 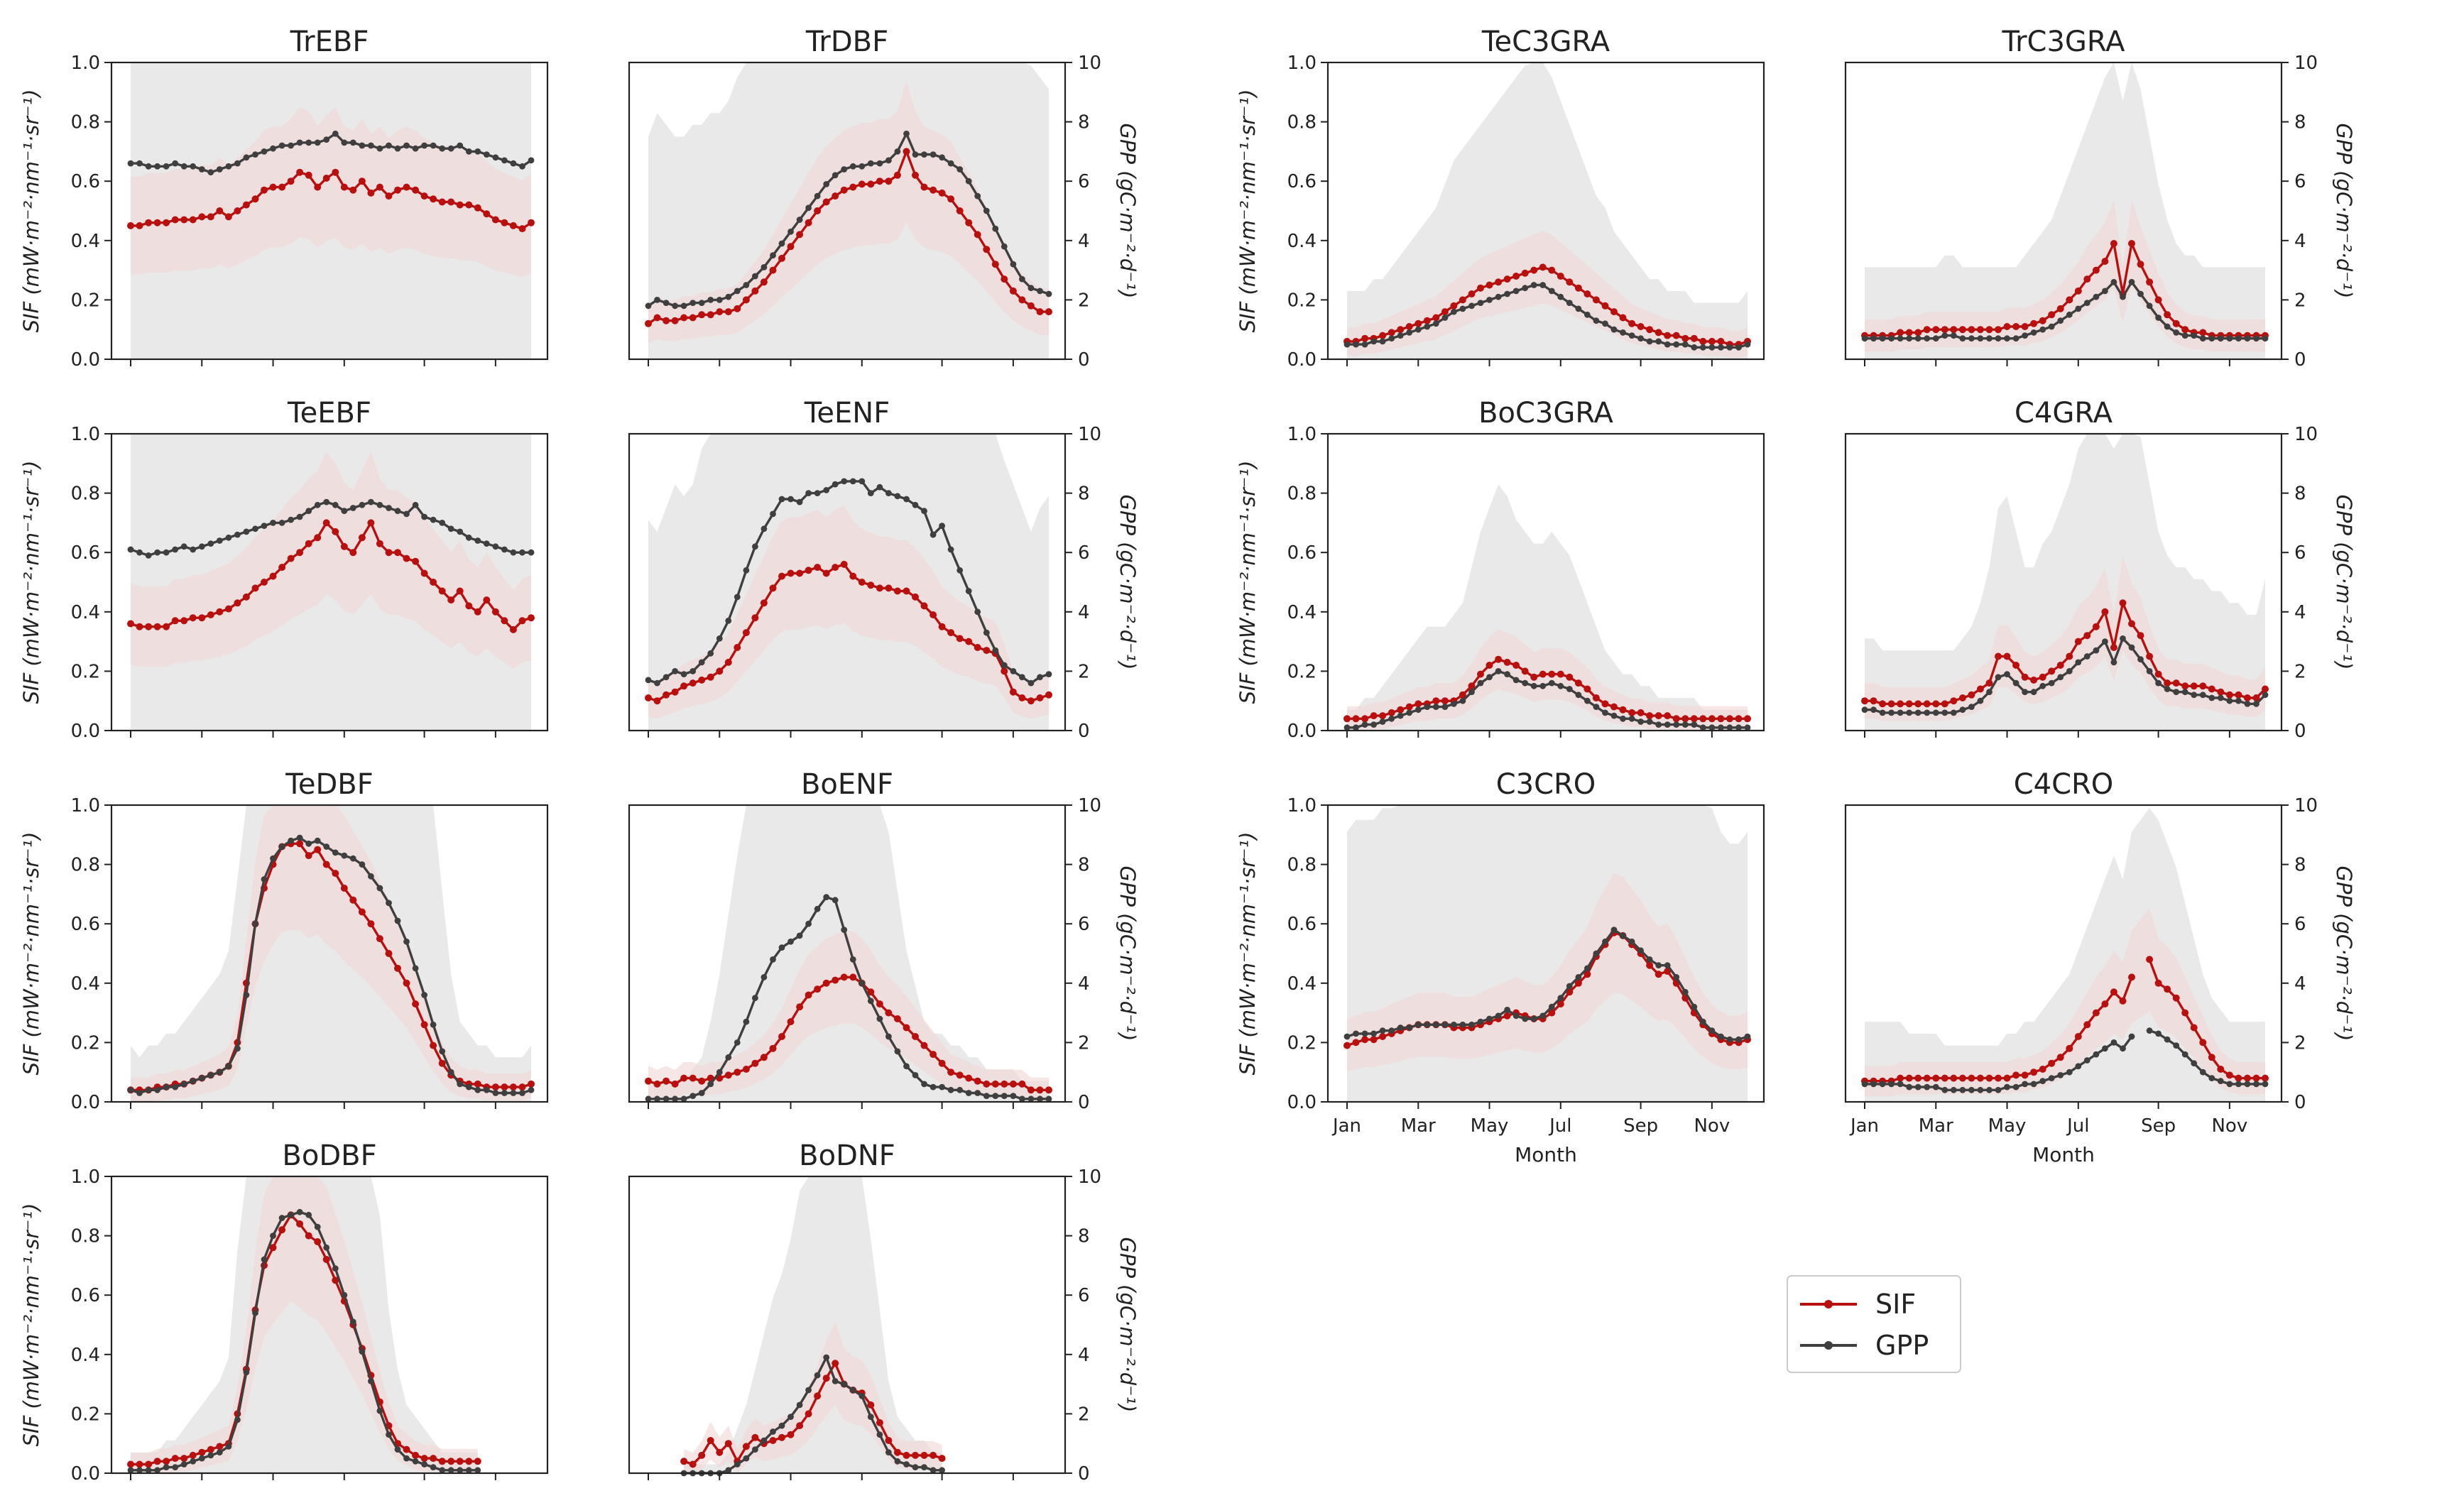 What do you see at coordinates (2007, 1126) in the screenshot?
I see `x-tick-label: May` at bounding box center [2007, 1126].